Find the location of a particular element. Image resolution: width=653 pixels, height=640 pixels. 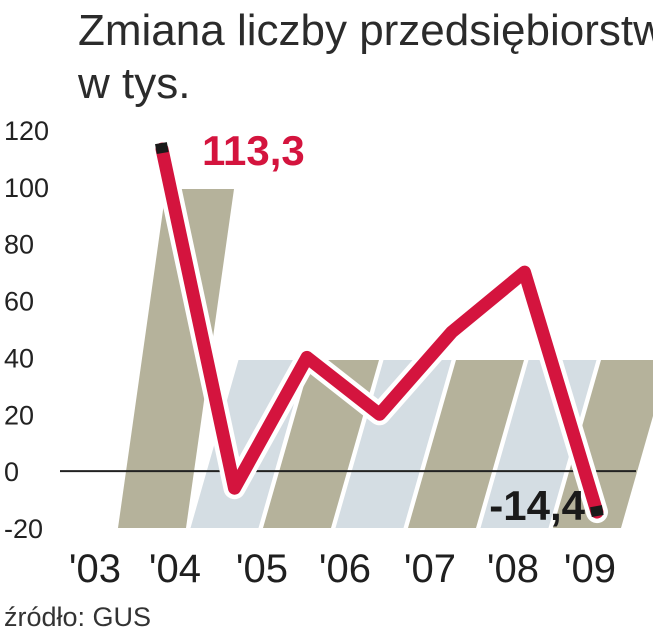

chart-title: Zmiana liczby przedsiębiorstw is located at coordinates (365, 30).